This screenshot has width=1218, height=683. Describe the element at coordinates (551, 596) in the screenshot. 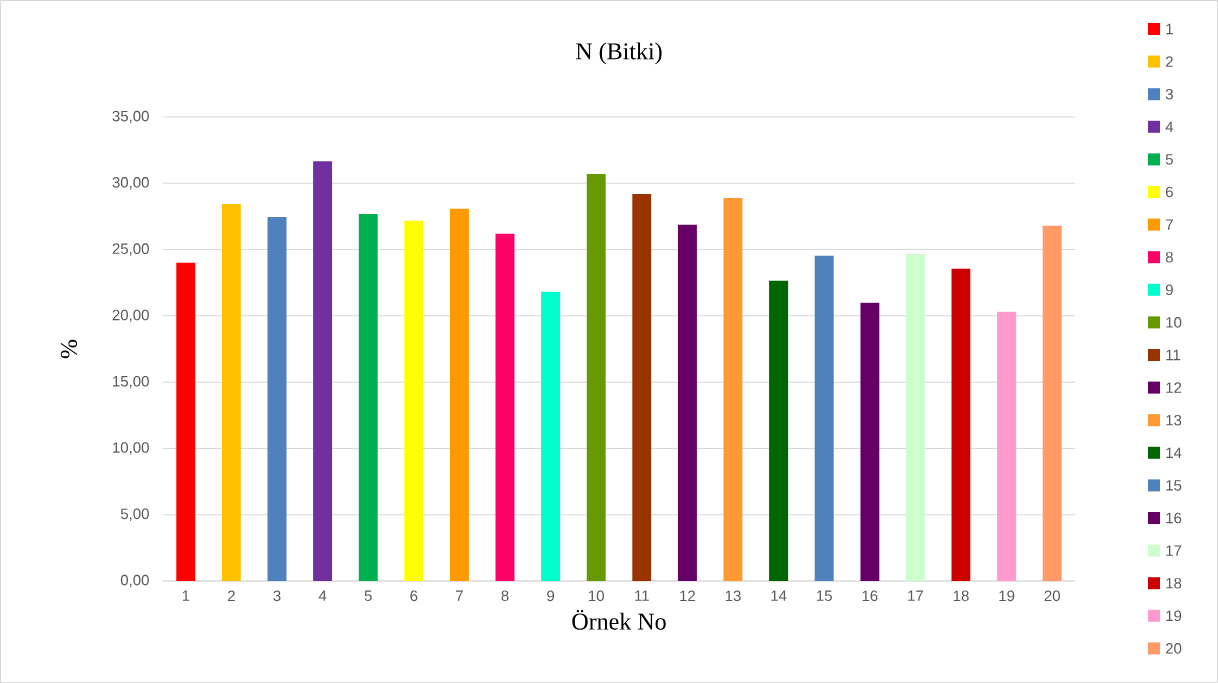

I see `x-tick-label: 9` at that location.